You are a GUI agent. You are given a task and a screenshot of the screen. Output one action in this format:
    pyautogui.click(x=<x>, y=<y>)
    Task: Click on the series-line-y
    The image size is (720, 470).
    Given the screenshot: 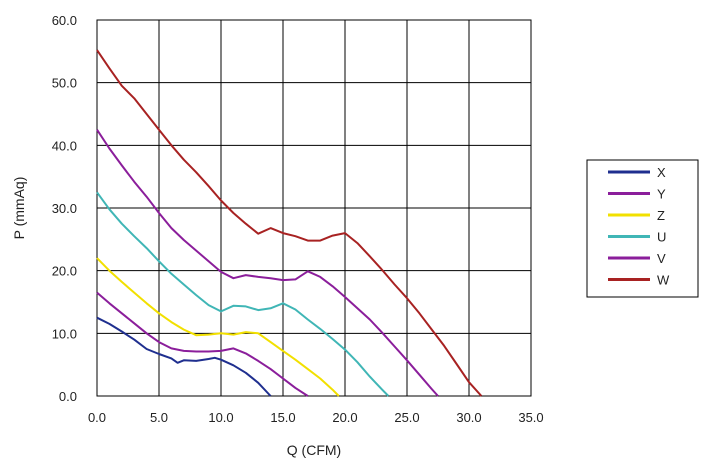 What is the action you would take?
    pyautogui.click(x=202, y=344)
    